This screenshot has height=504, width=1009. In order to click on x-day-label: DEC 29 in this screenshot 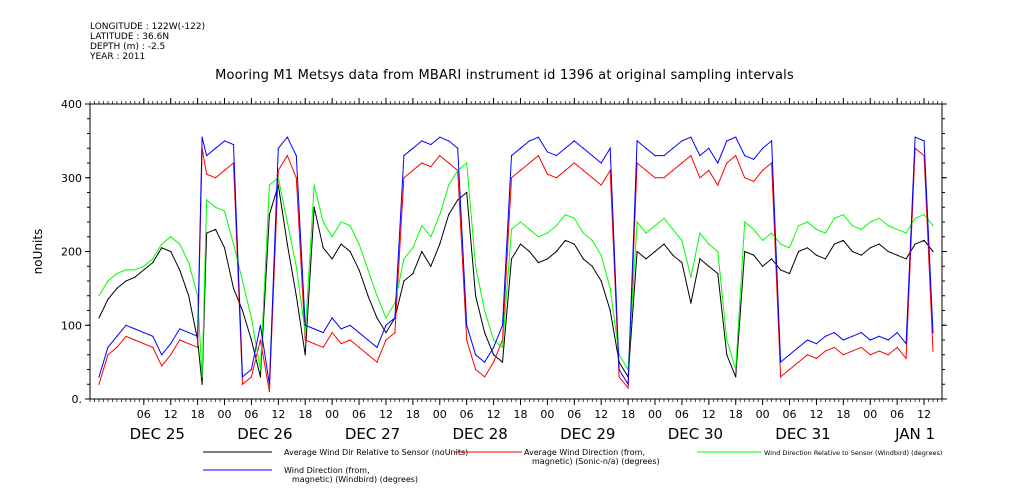, I will do `click(587, 434)`.